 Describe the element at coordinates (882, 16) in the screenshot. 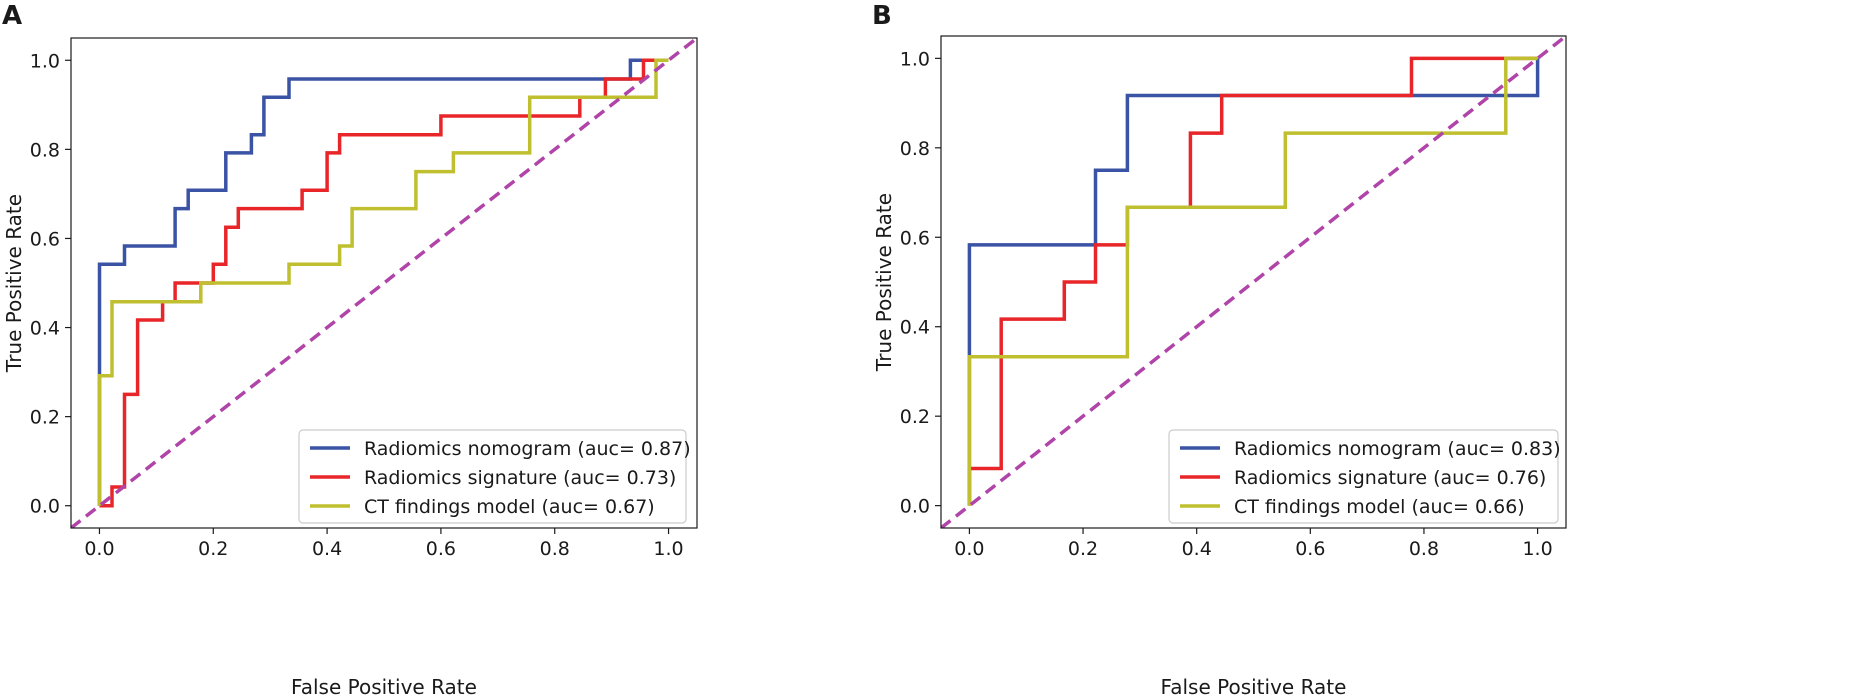

I see `panel-label: B` at that location.